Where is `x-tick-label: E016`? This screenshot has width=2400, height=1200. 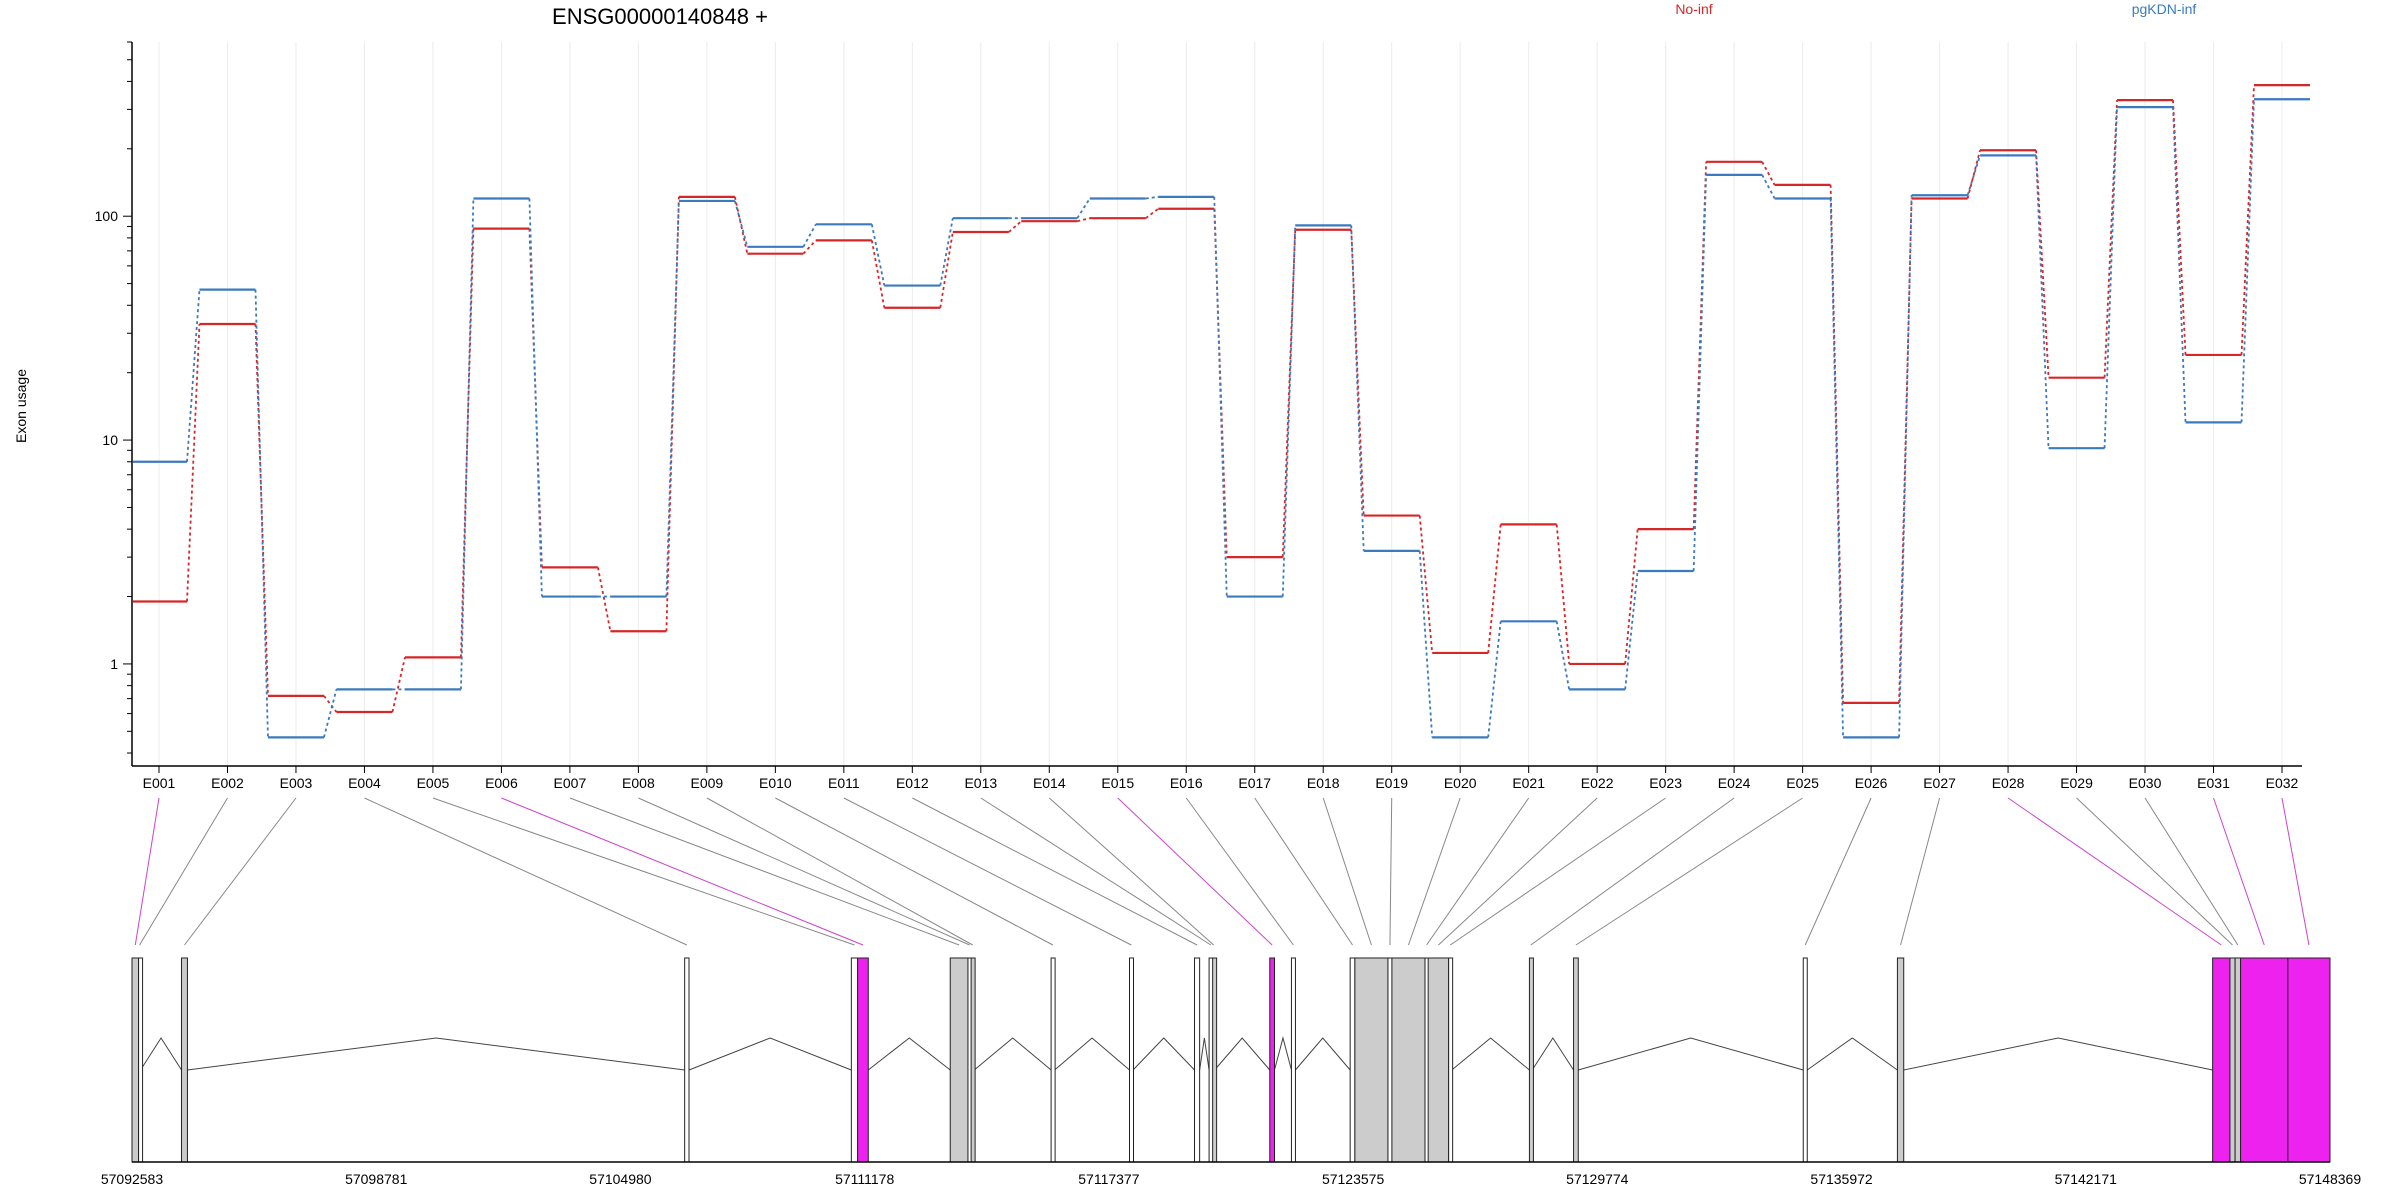
x-tick-label: E016 is located at coordinates (1186, 783).